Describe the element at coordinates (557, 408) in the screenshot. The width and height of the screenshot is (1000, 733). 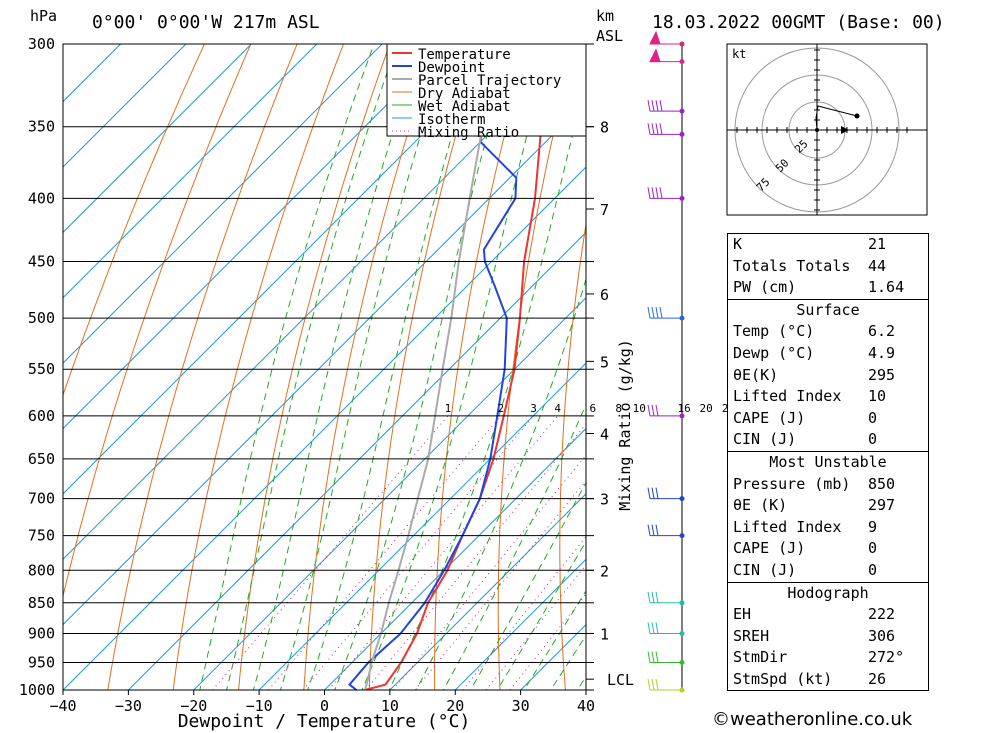
I see `mixing-ratio-label: 4` at that location.